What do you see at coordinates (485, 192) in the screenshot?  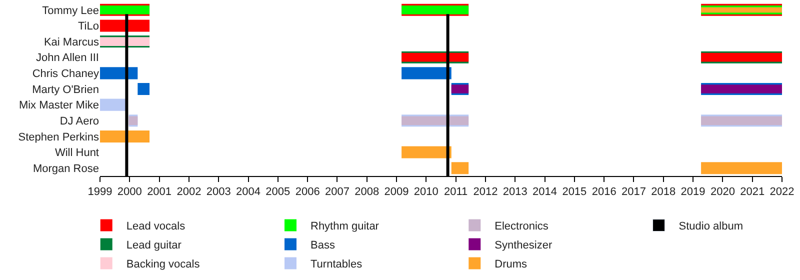 I see `x-tick-label: 2012` at bounding box center [485, 192].